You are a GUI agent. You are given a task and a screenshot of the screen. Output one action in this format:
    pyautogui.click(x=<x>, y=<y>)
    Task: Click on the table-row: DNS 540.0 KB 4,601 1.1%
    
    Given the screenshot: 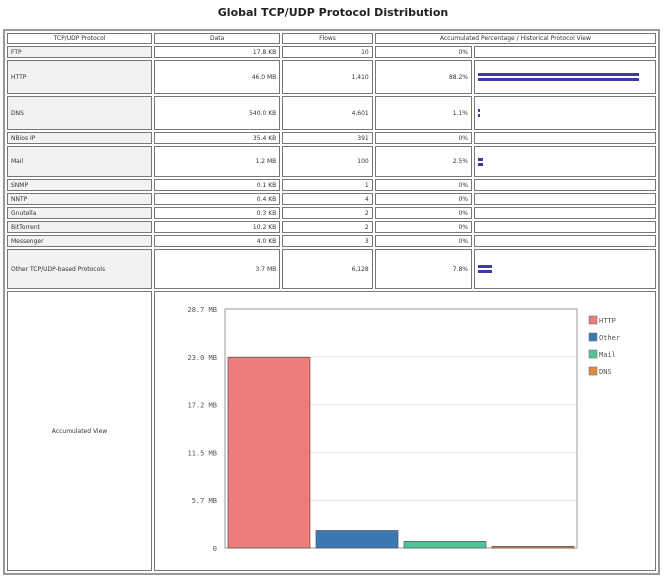 What is the action you would take?
    pyautogui.click(x=331, y=113)
    